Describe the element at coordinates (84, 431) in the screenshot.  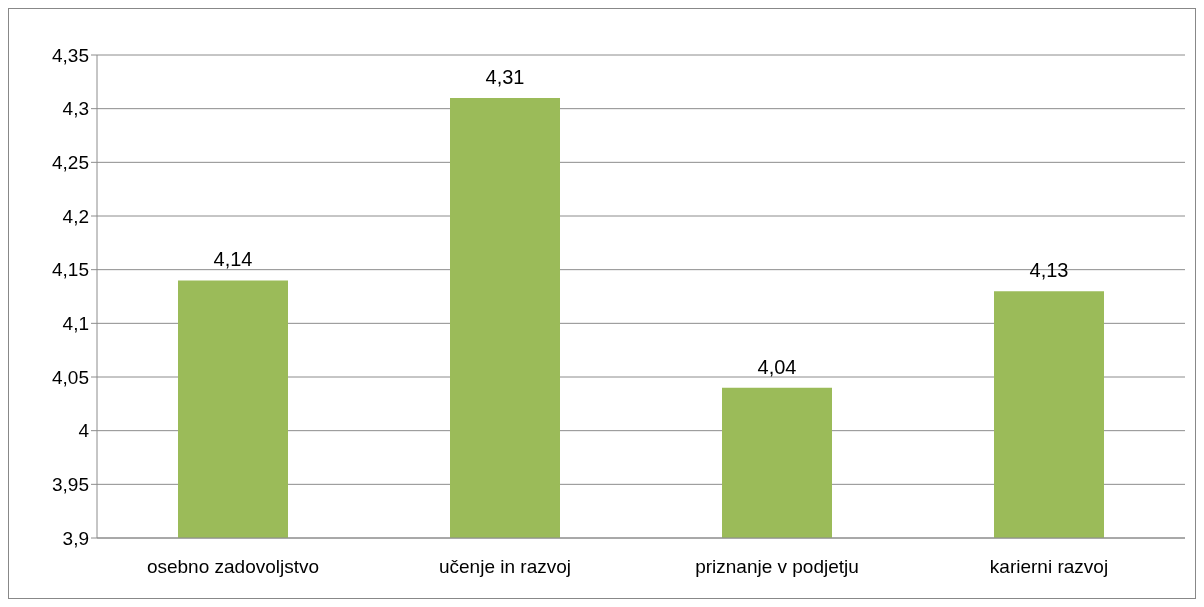
I see `y-tick-label: 4` at that location.